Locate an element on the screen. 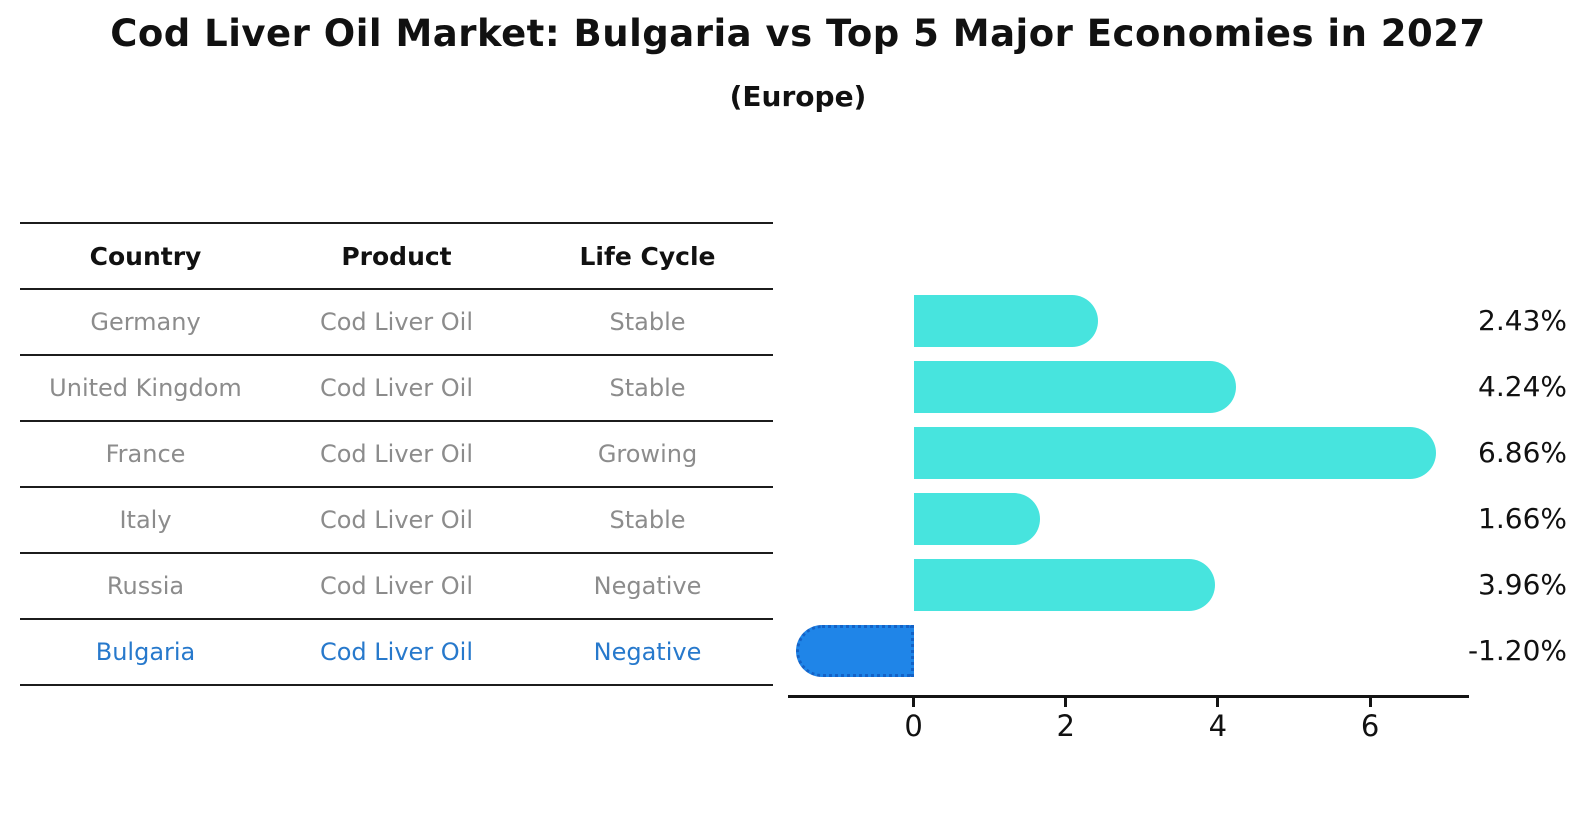 The width and height of the screenshot is (1596, 823). value-label-bulgaria: -1.20% is located at coordinates (1517, 650).